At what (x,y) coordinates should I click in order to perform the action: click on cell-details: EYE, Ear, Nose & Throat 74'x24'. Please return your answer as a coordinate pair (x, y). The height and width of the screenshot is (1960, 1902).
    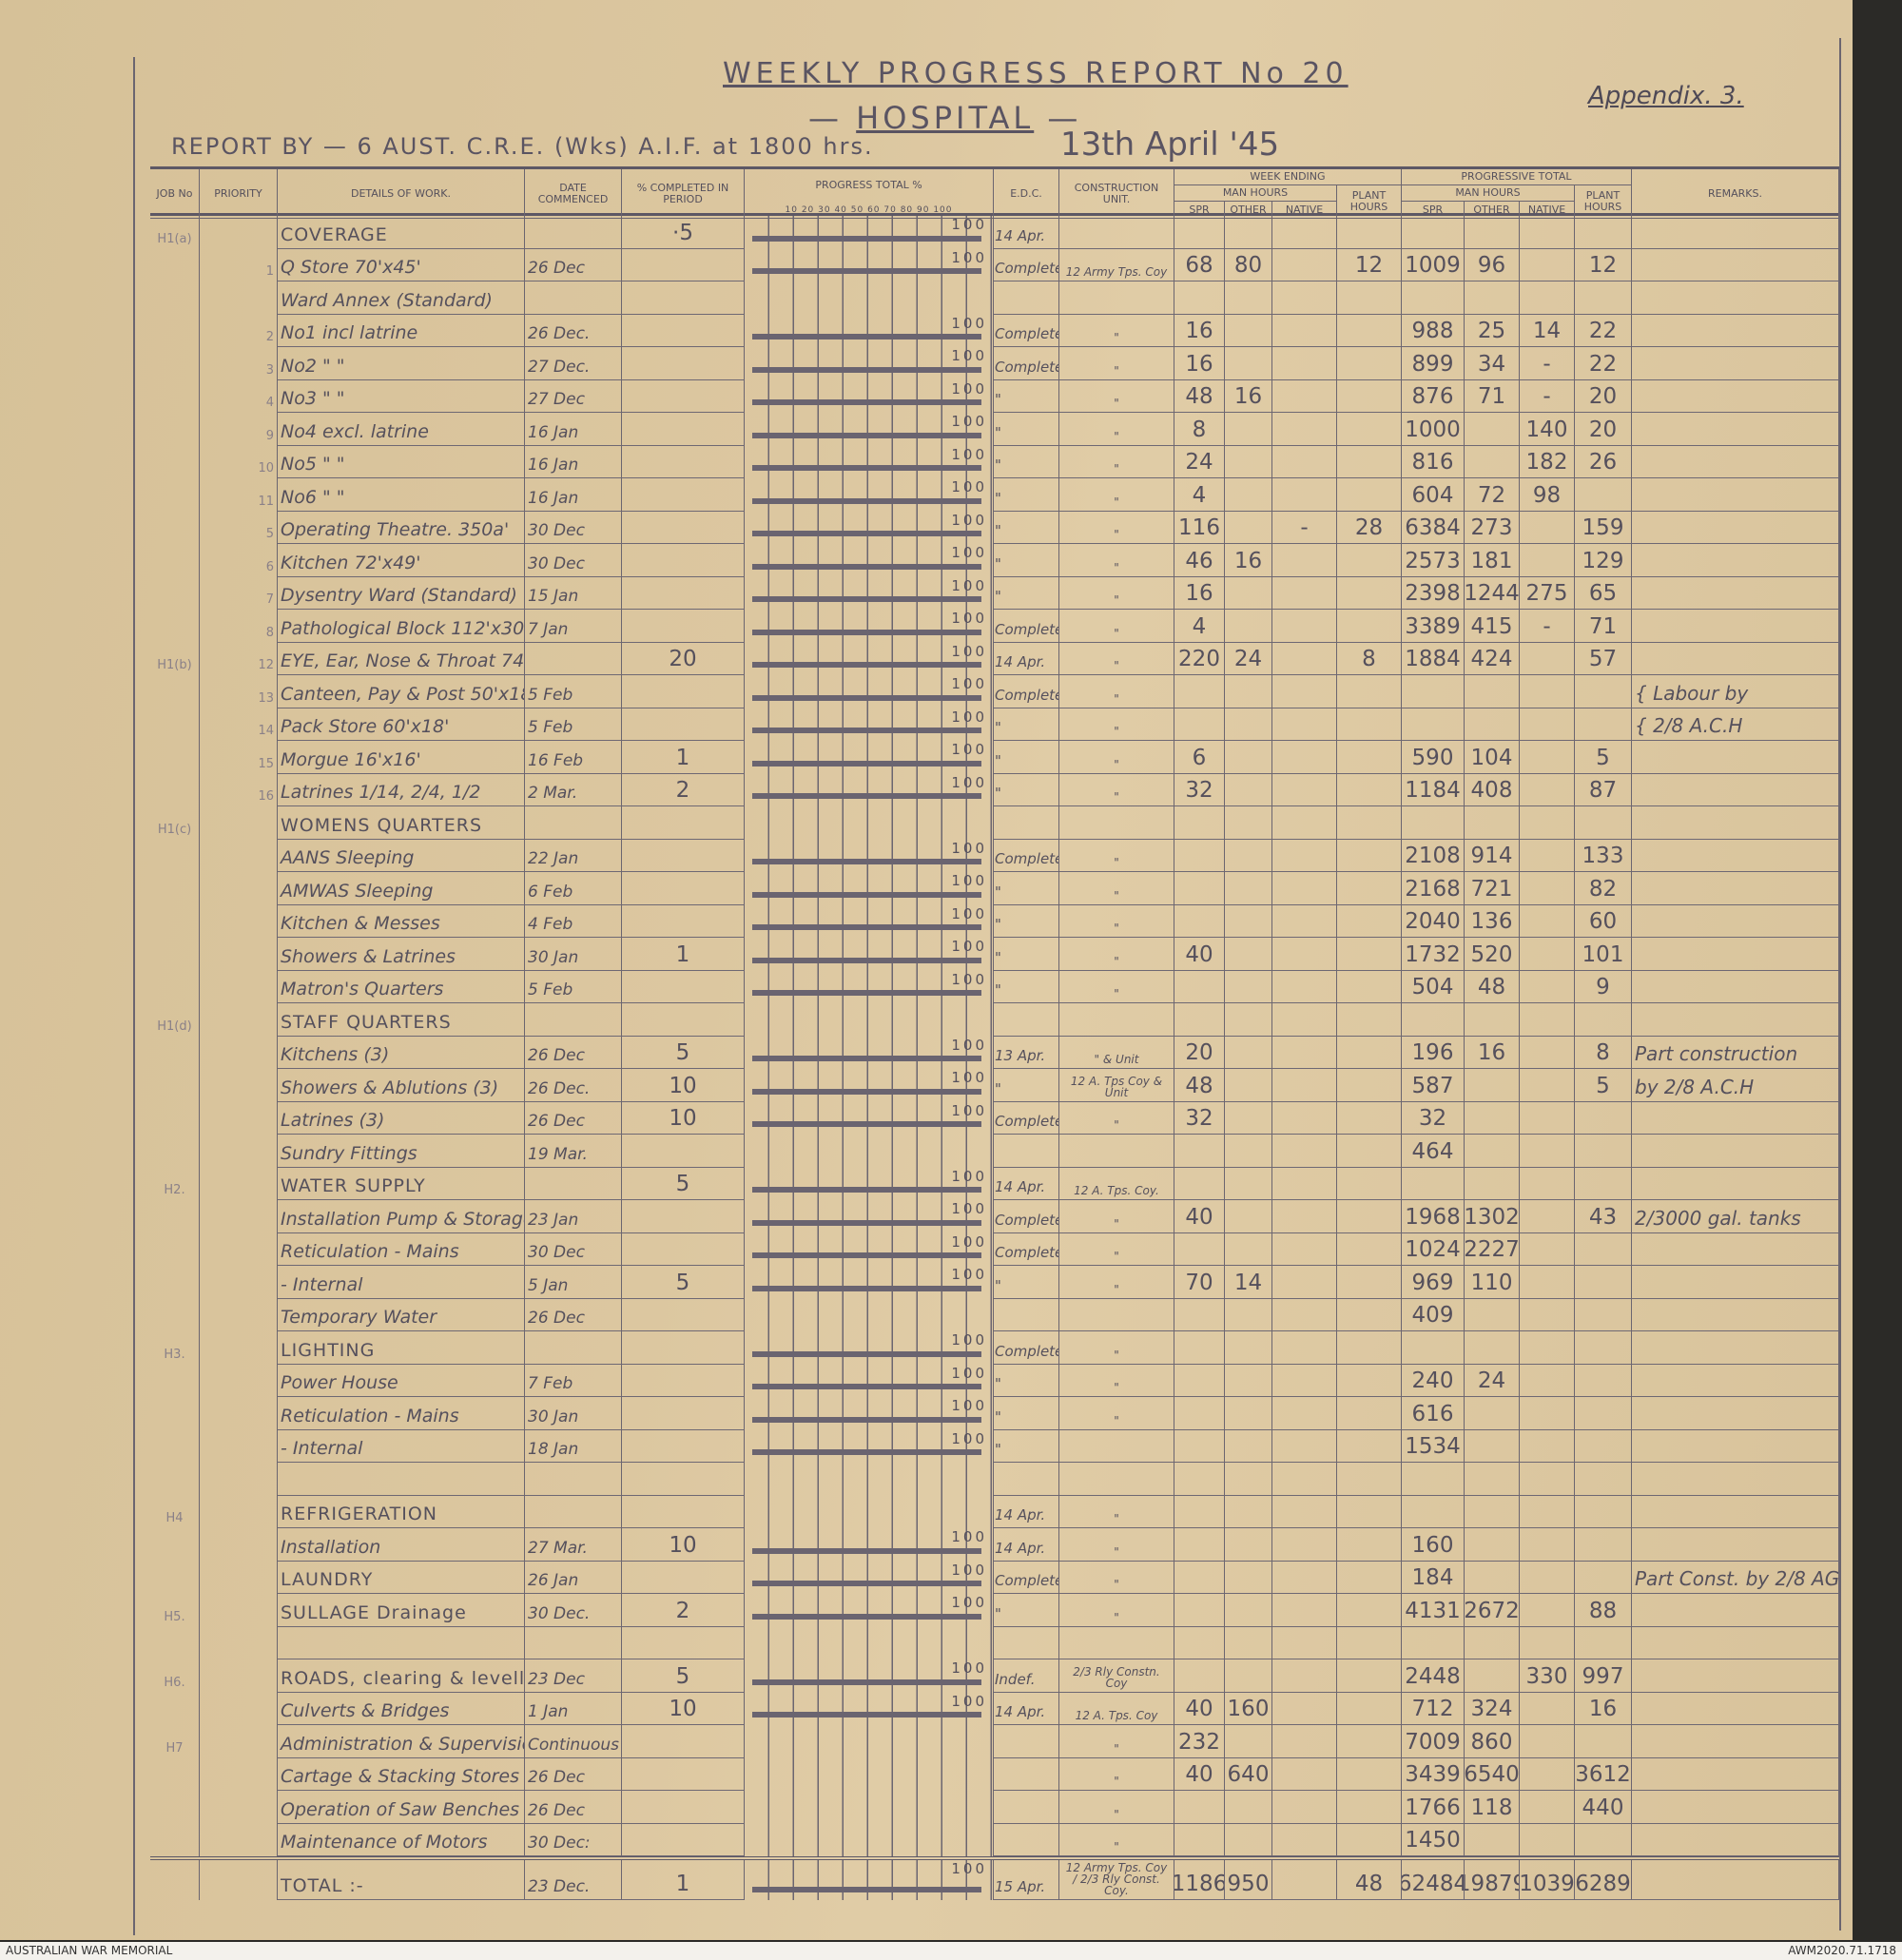
    Looking at the image, I should click on (401, 658).